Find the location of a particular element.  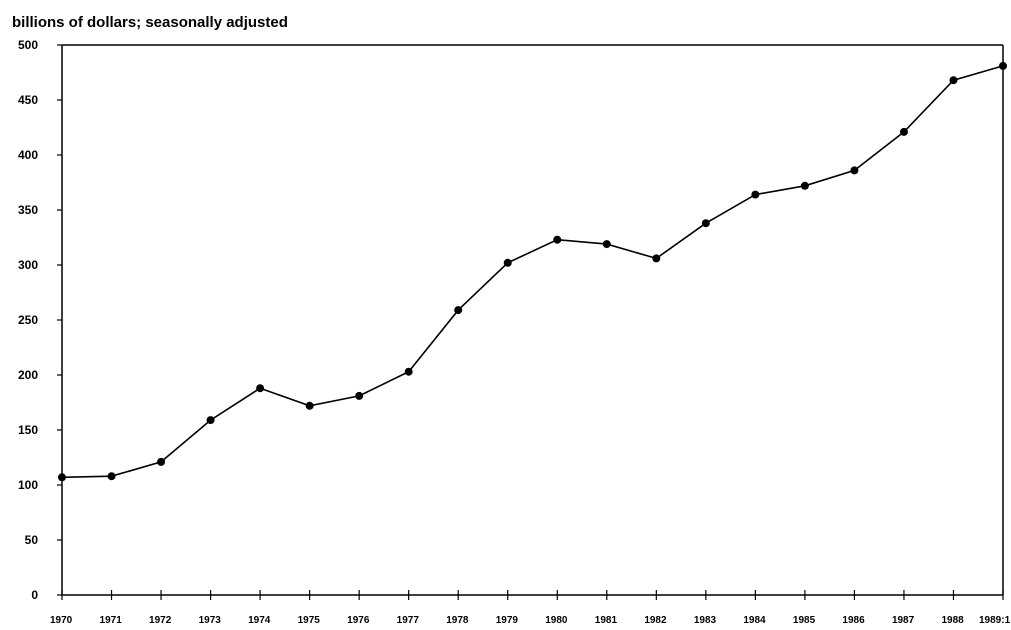

y-axis: 0 50 100 150 200 250 300 350 400 450 500 is located at coordinates (40, 320).